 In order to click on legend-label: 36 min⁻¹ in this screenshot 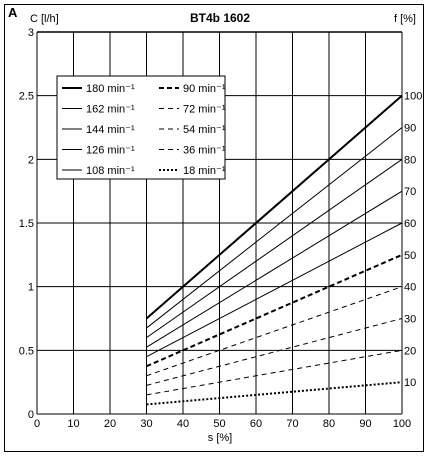, I will do `click(204, 151)`.